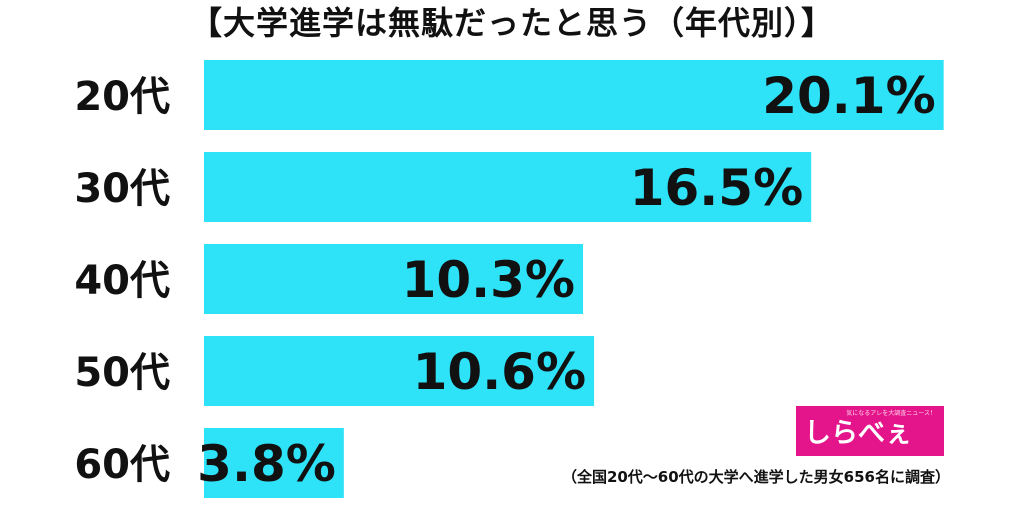 Image resolution: width=1024 pixels, height=506 pixels. I want to click on survey-footnote: （全国20代〜60代の大学へ進学した男女656名に調査）, so click(755, 477).